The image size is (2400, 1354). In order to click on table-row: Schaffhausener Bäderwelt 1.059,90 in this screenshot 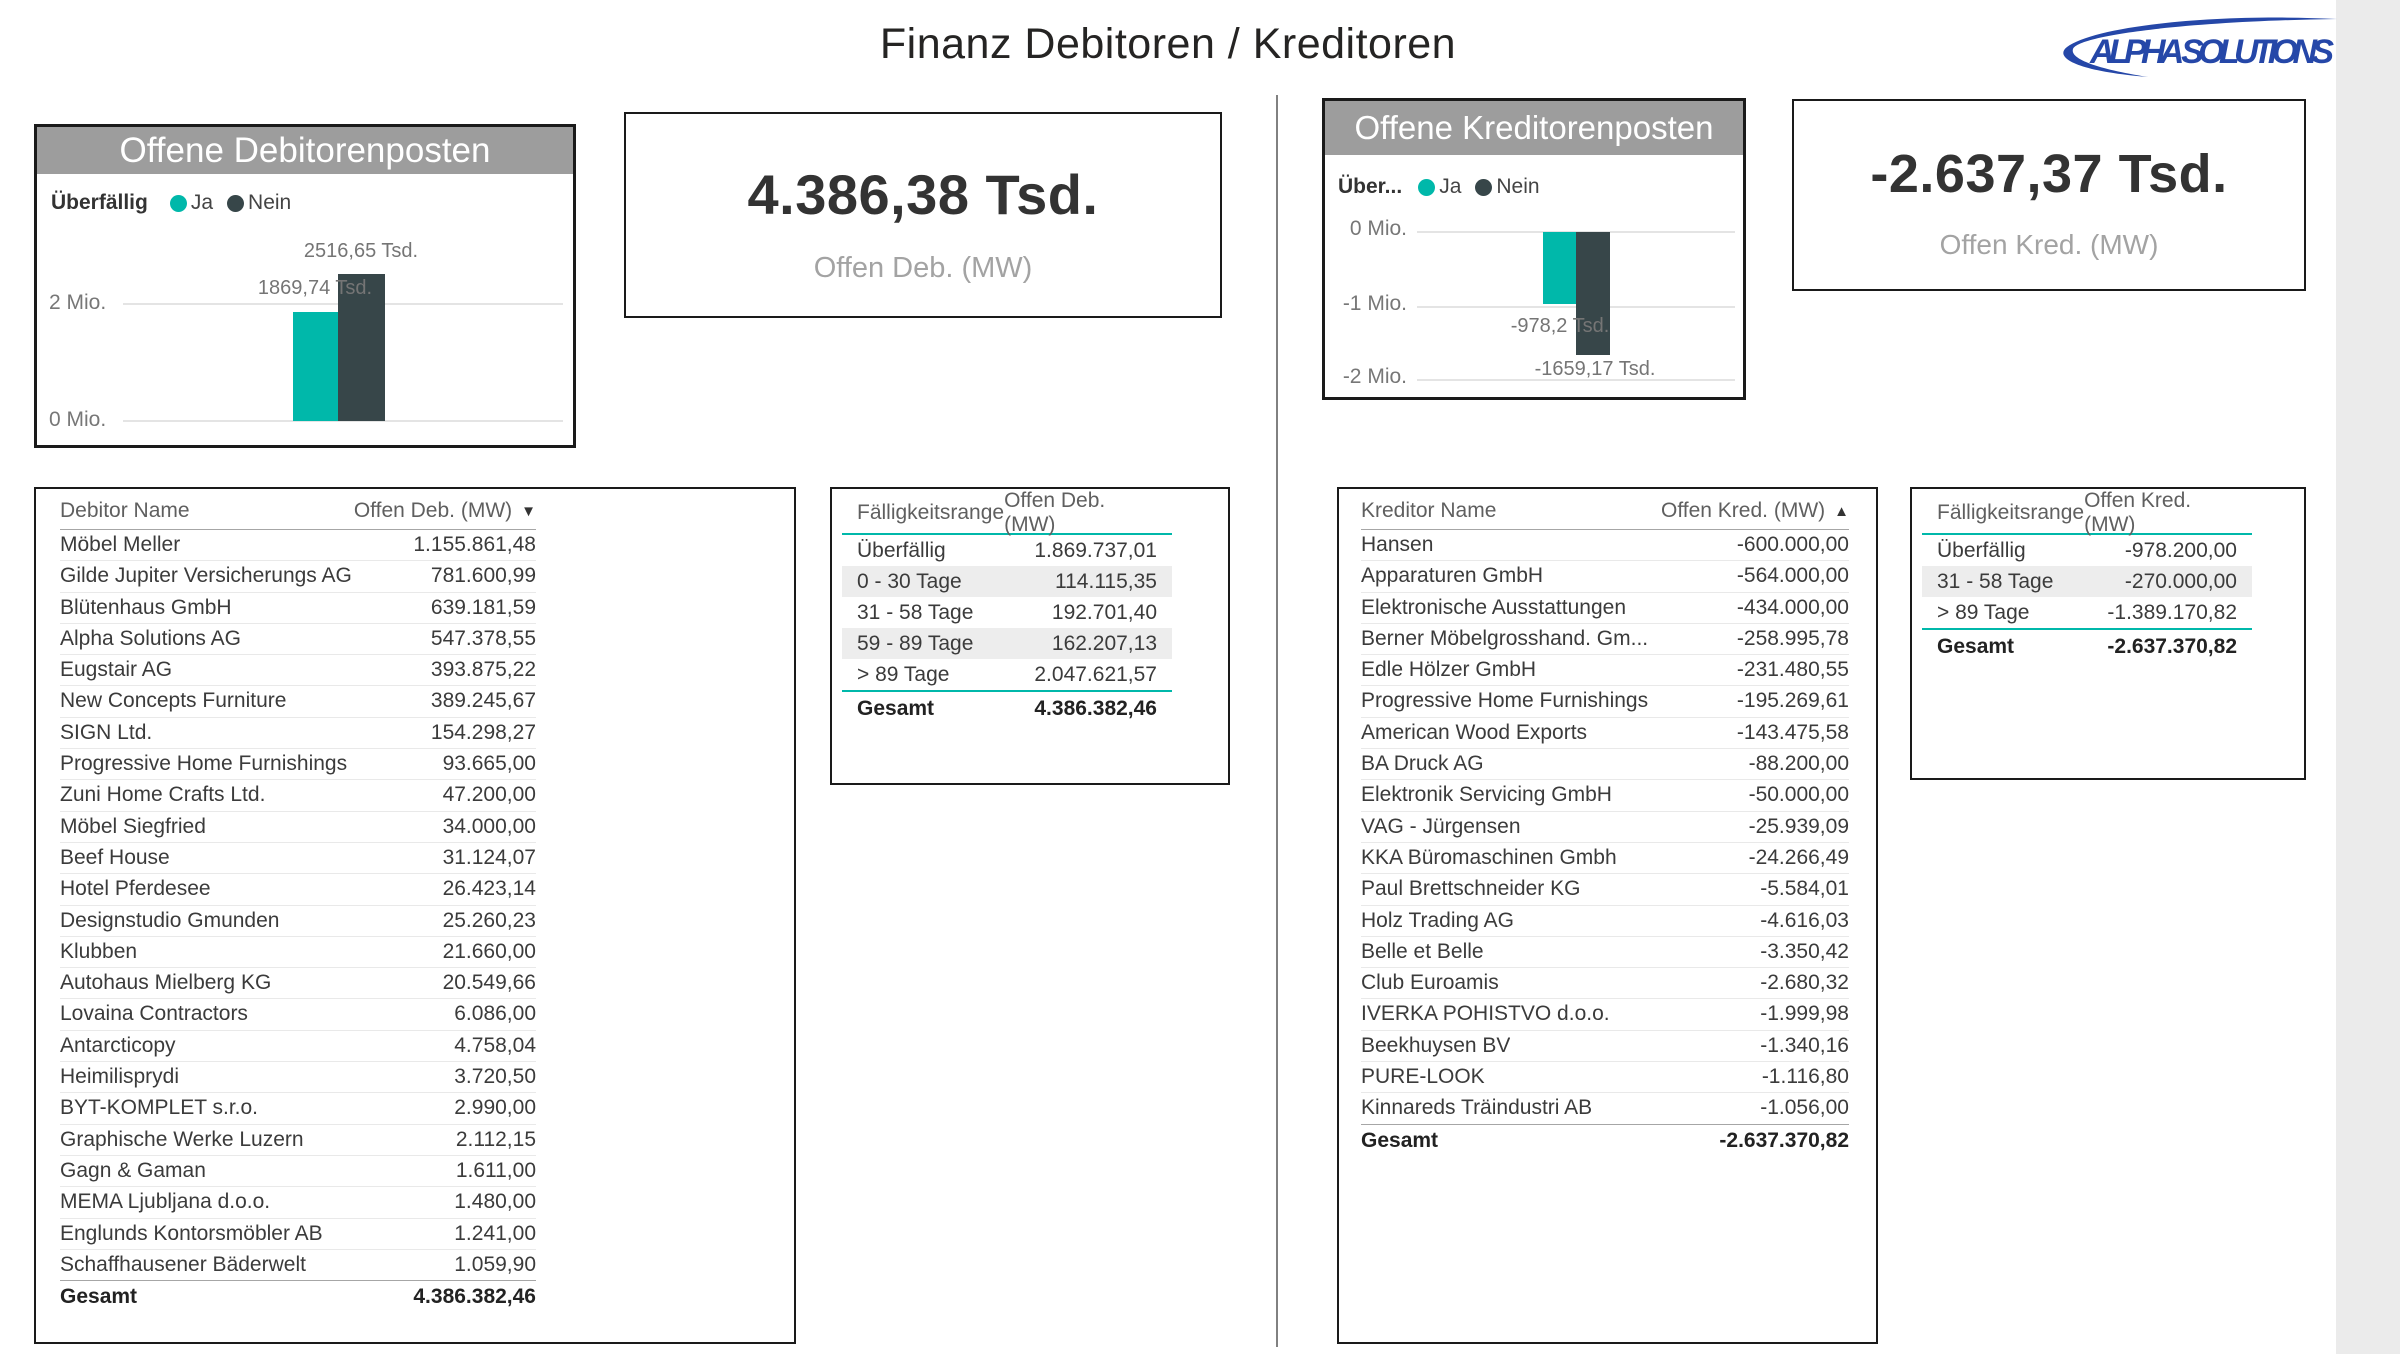, I will do `click(298, 1264)`.